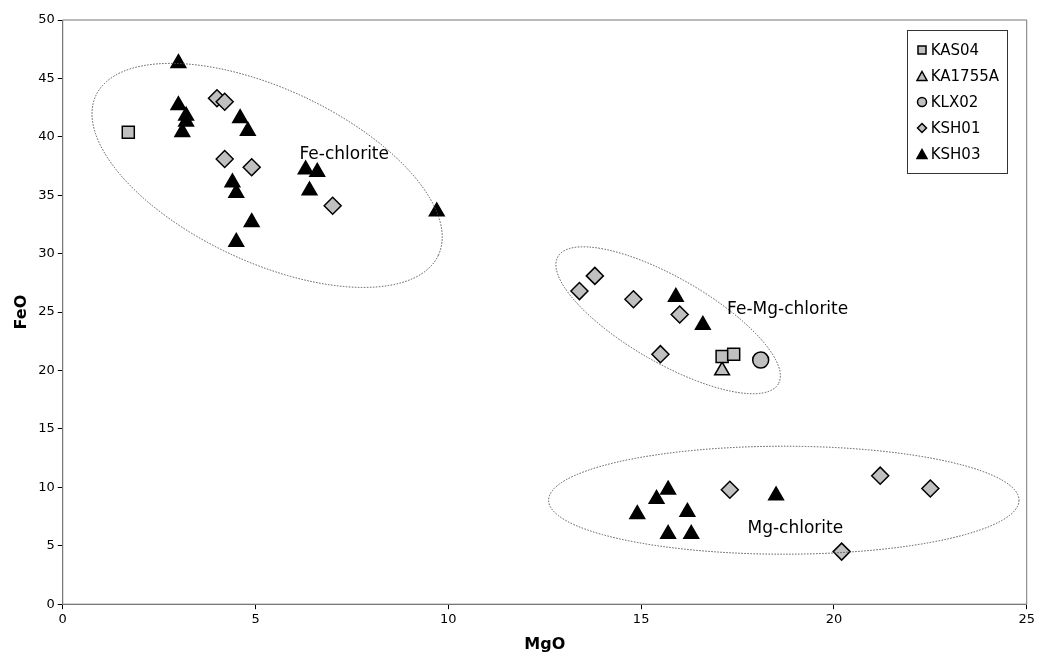 The width and height of the screenshot is (1045, 672). What do you see at coordinates (955, 128) in the screenshot?
I see `legend-label: KSH01` at bounding box center [955, 128].